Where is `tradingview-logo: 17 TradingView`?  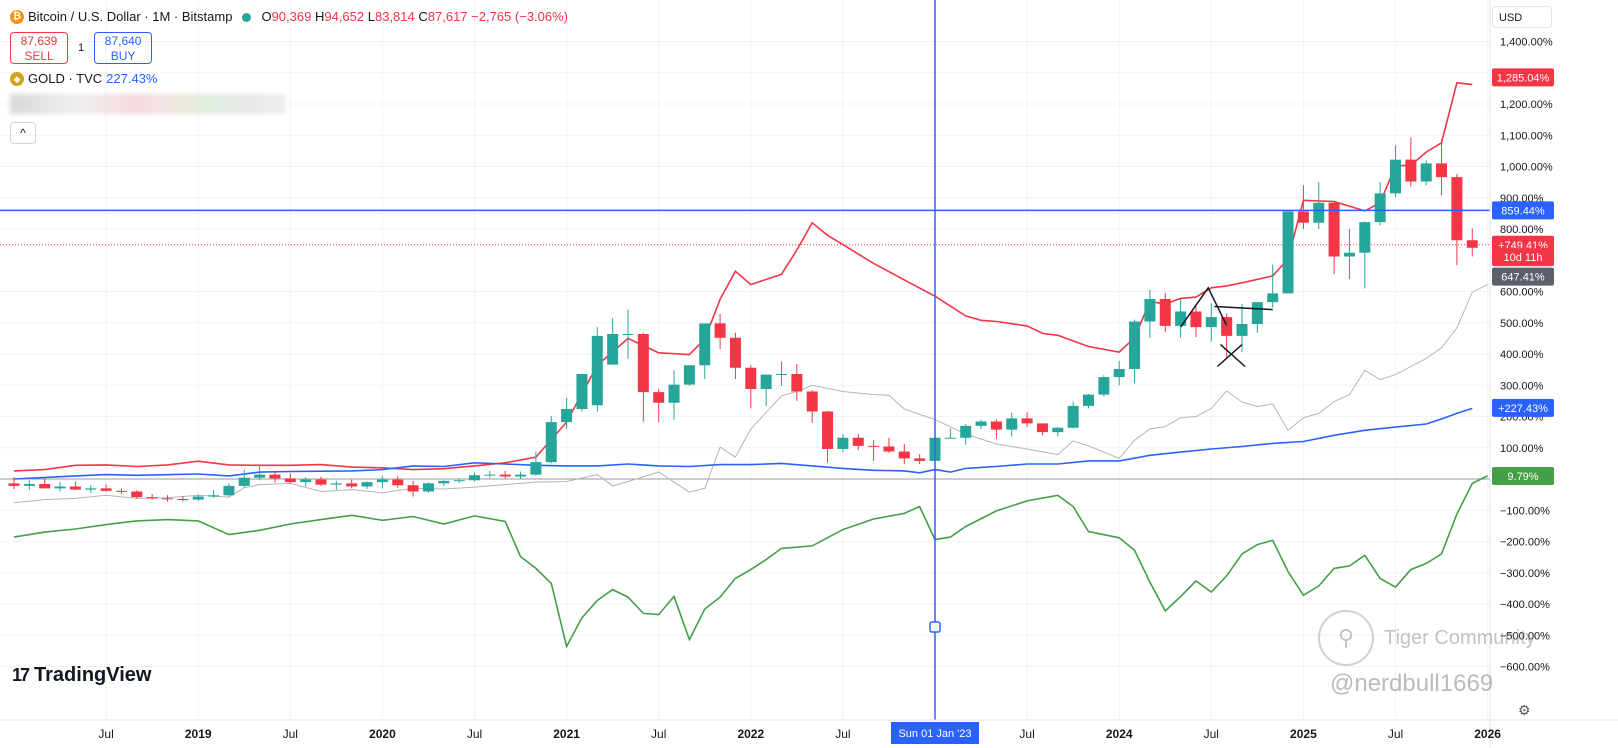
tradingview-logo: 17 TradingView is located at coordinates (81, 675).